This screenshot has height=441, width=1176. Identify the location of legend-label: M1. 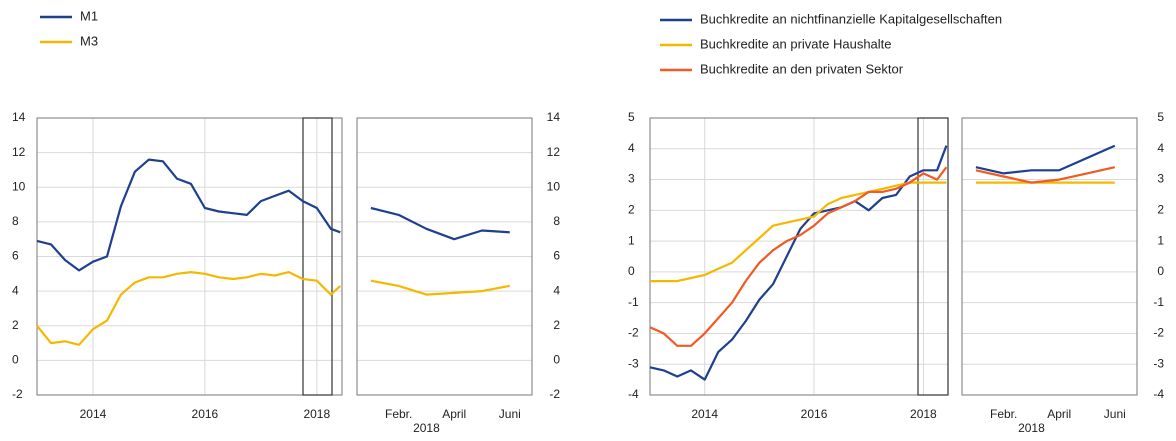
(89, 15).